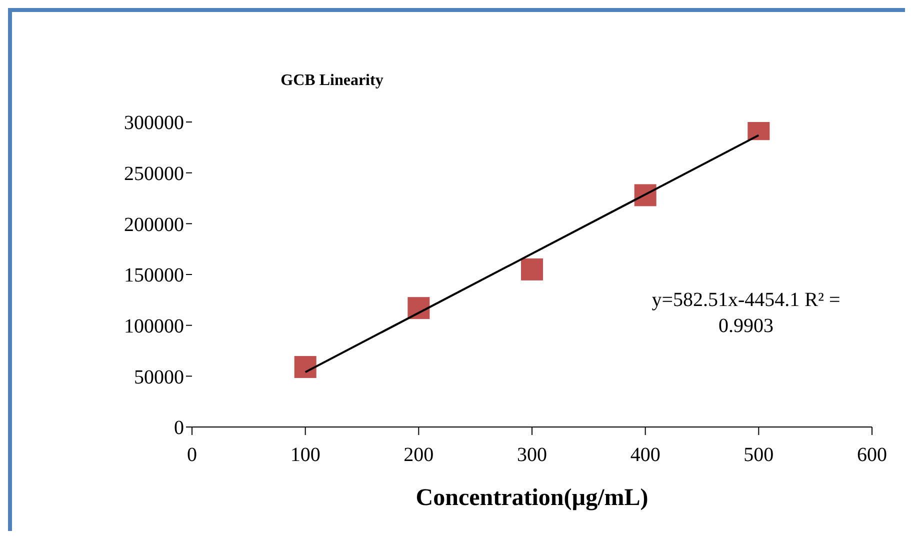 This screenshot has height=539, width=911. I want to click on y-tick-label: 300000, so click(154, 123).